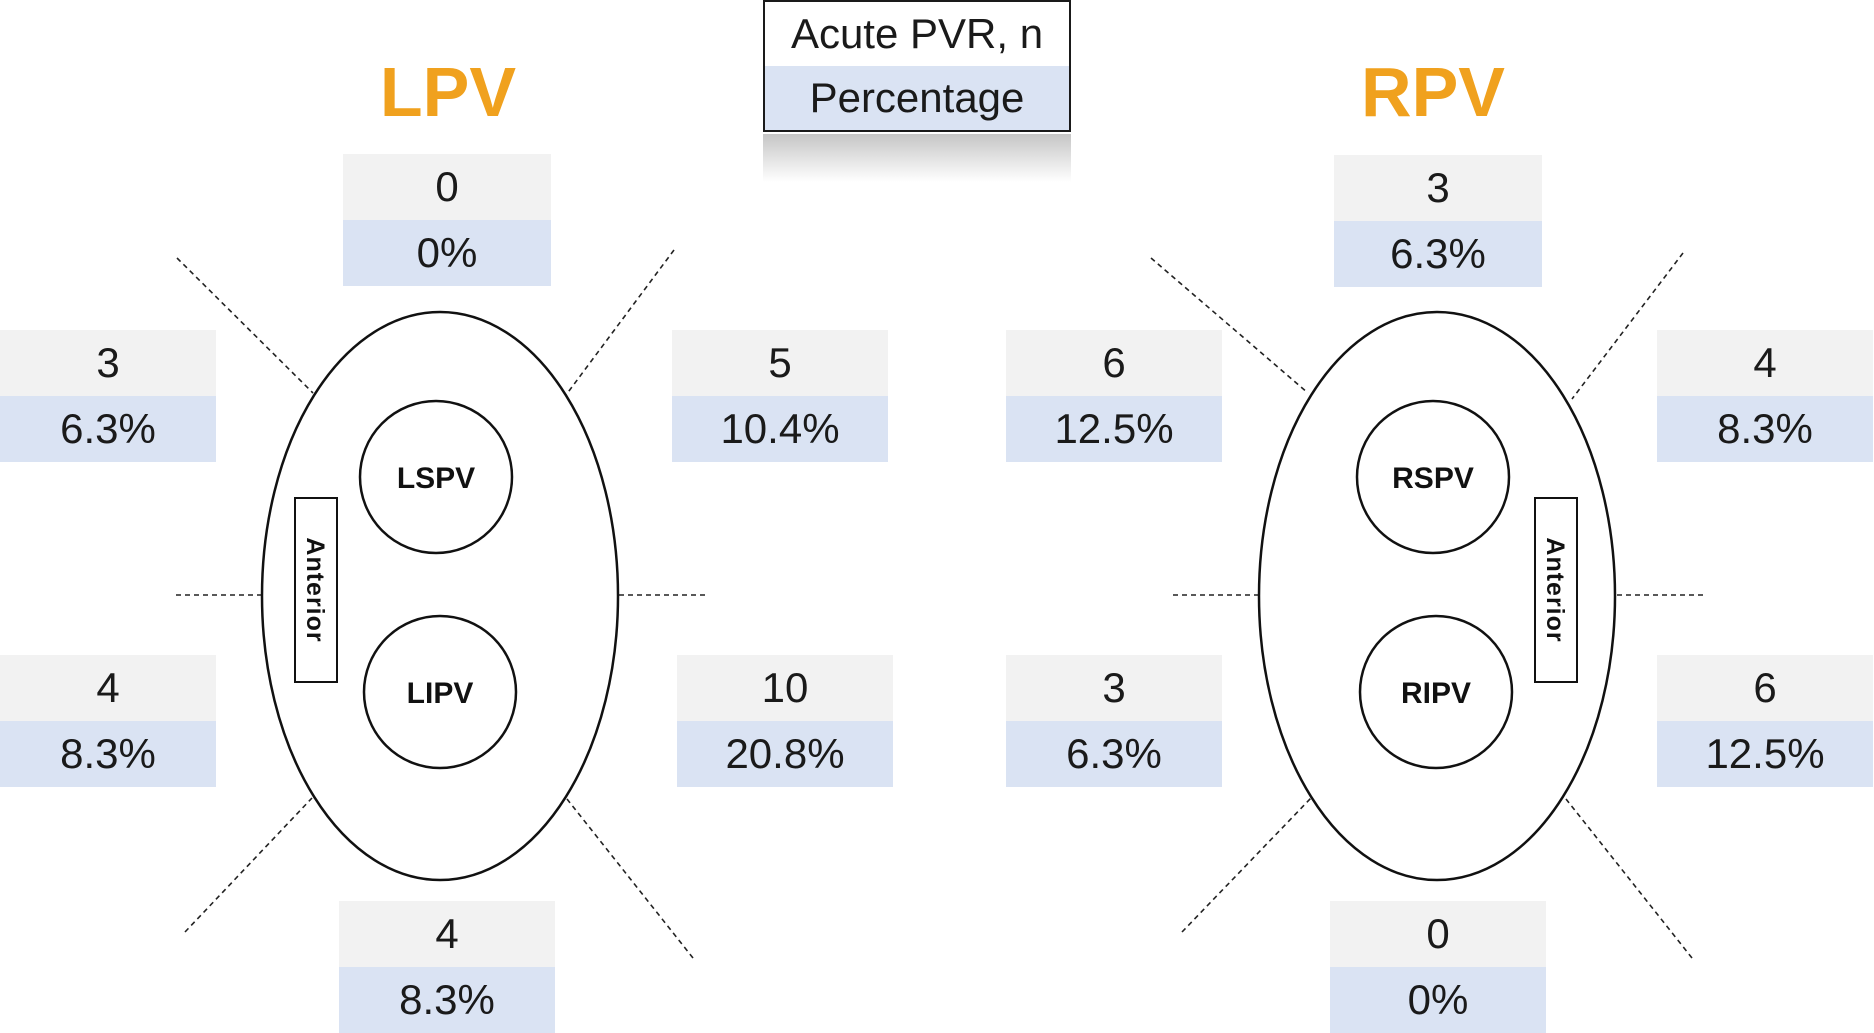 The width and height of the screenshot is (1874, 1033). I want to click on rpv-lower-right-stat: 6 12.5%, so click(1765, 721).